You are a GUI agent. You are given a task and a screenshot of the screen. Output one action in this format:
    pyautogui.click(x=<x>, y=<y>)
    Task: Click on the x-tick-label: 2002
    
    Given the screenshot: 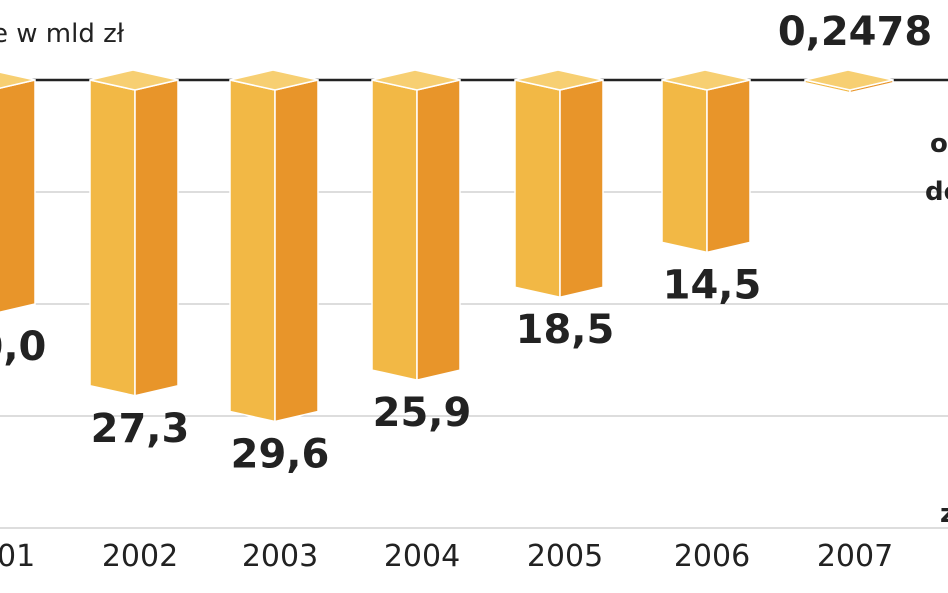 What is the action you would take?
    pyautogui.click(x=140, y=556)
    